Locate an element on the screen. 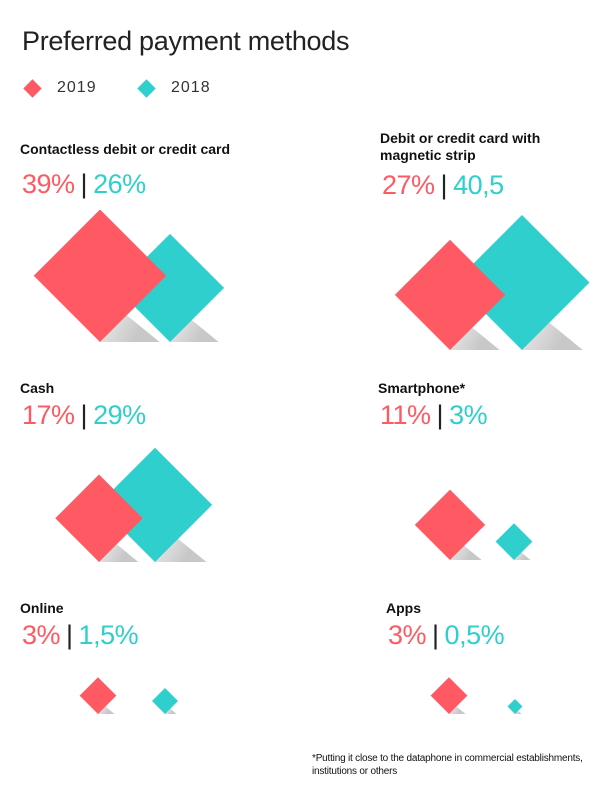 The image size is (612, 792). value-labels: 3% | 1,5% is located at coordinates (80, 635).